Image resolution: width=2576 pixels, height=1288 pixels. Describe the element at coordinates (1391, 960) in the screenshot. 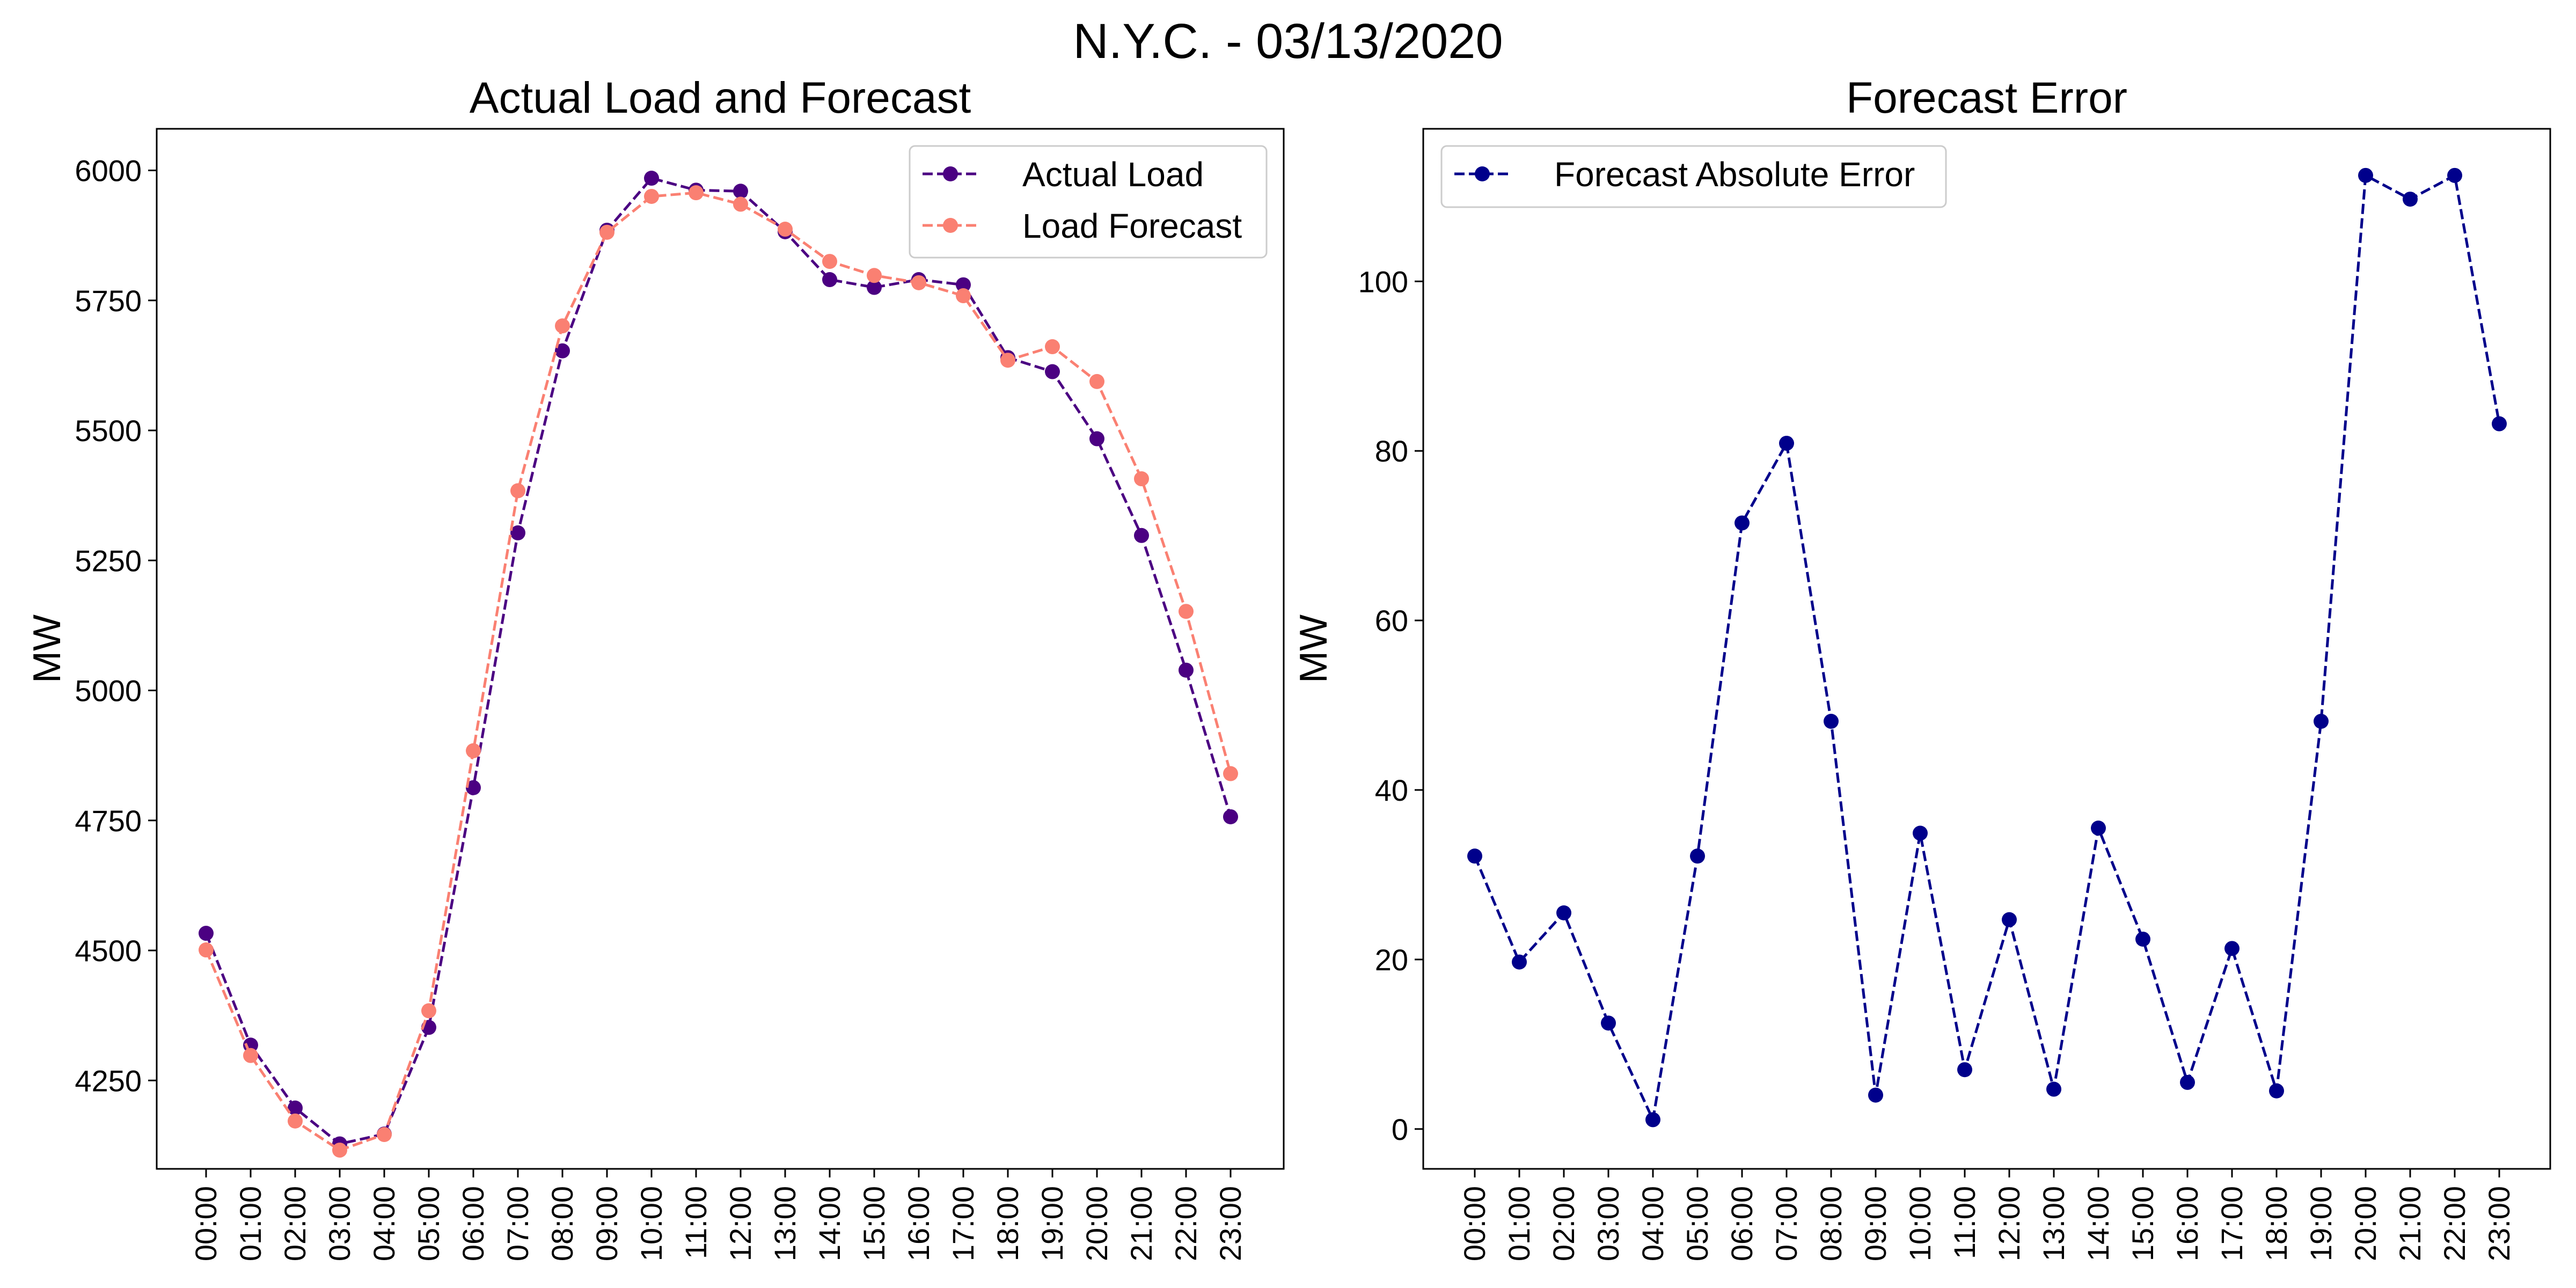

I see `y-tick-label: 20` at that location.